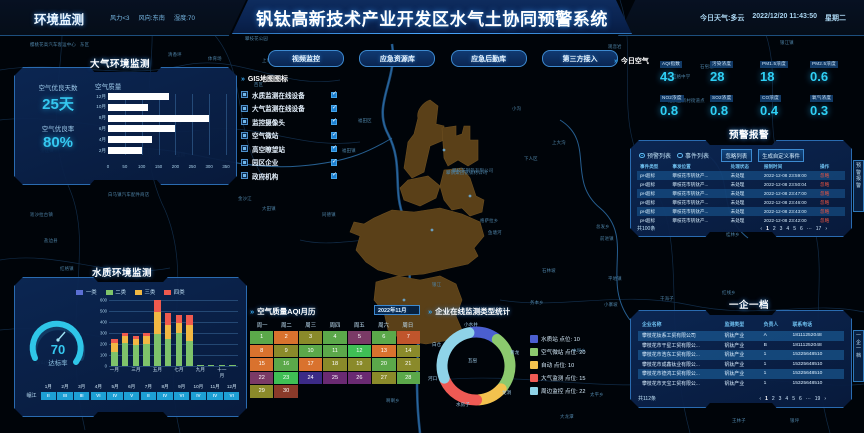 Image resolution: width=864 pixels, height=433 pixels. What do you see at coordinates (557, 390) in the screenshot?
I see `legend-item: 周边监控 点位: 22` at bounding box center [557, 390].